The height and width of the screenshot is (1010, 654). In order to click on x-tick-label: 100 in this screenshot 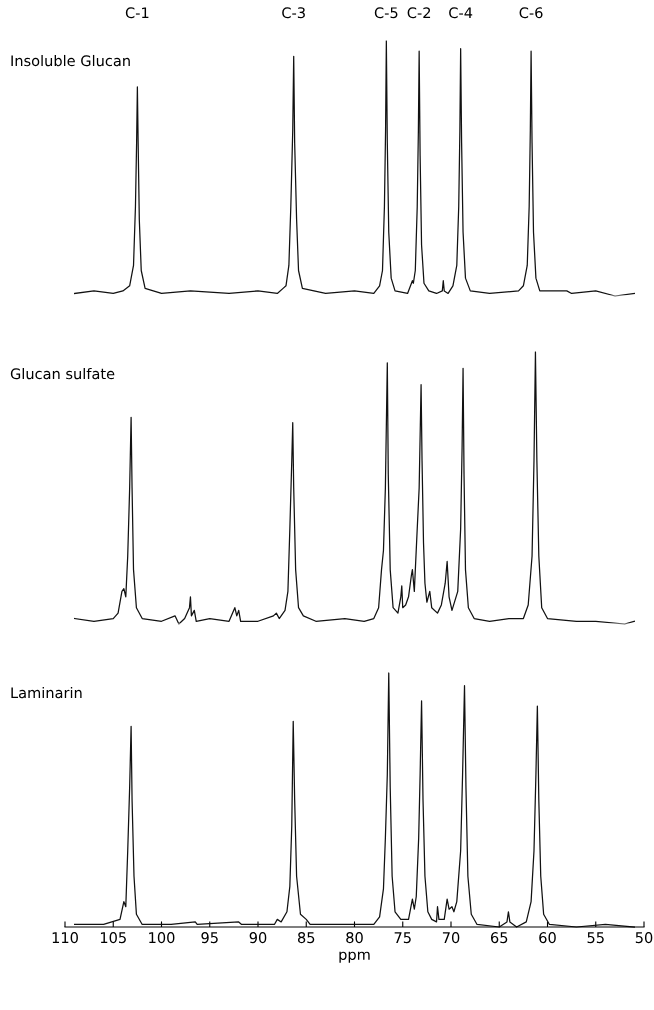, I will do `click(162, 938)`.